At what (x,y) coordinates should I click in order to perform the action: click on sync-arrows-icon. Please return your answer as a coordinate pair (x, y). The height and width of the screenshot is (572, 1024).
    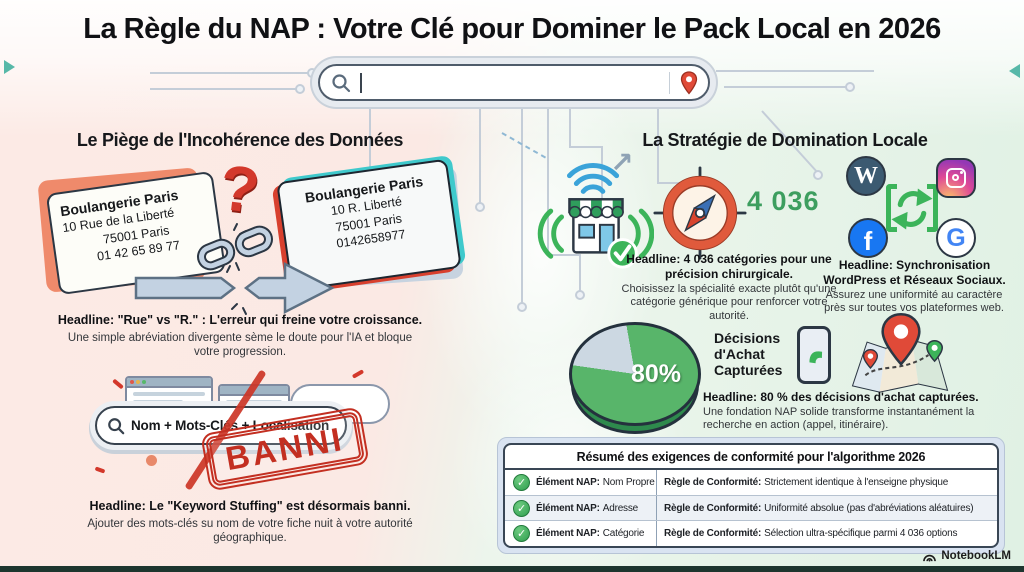
    Looking at the image, I should click on (912, 209).